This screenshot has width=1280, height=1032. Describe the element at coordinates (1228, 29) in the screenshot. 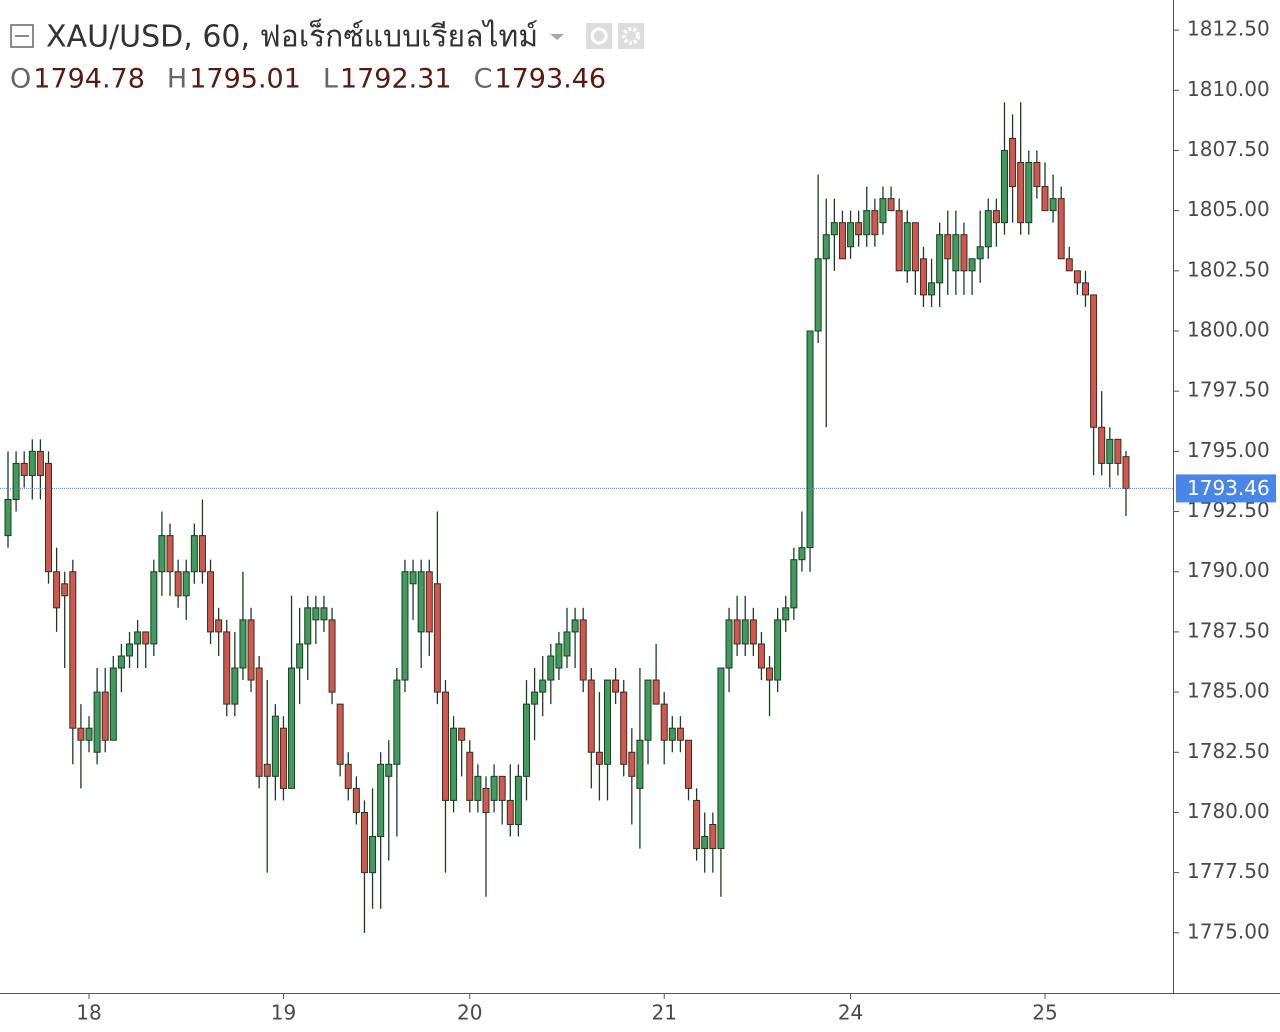

I see `y-tick-label: 1812.50` at that location.